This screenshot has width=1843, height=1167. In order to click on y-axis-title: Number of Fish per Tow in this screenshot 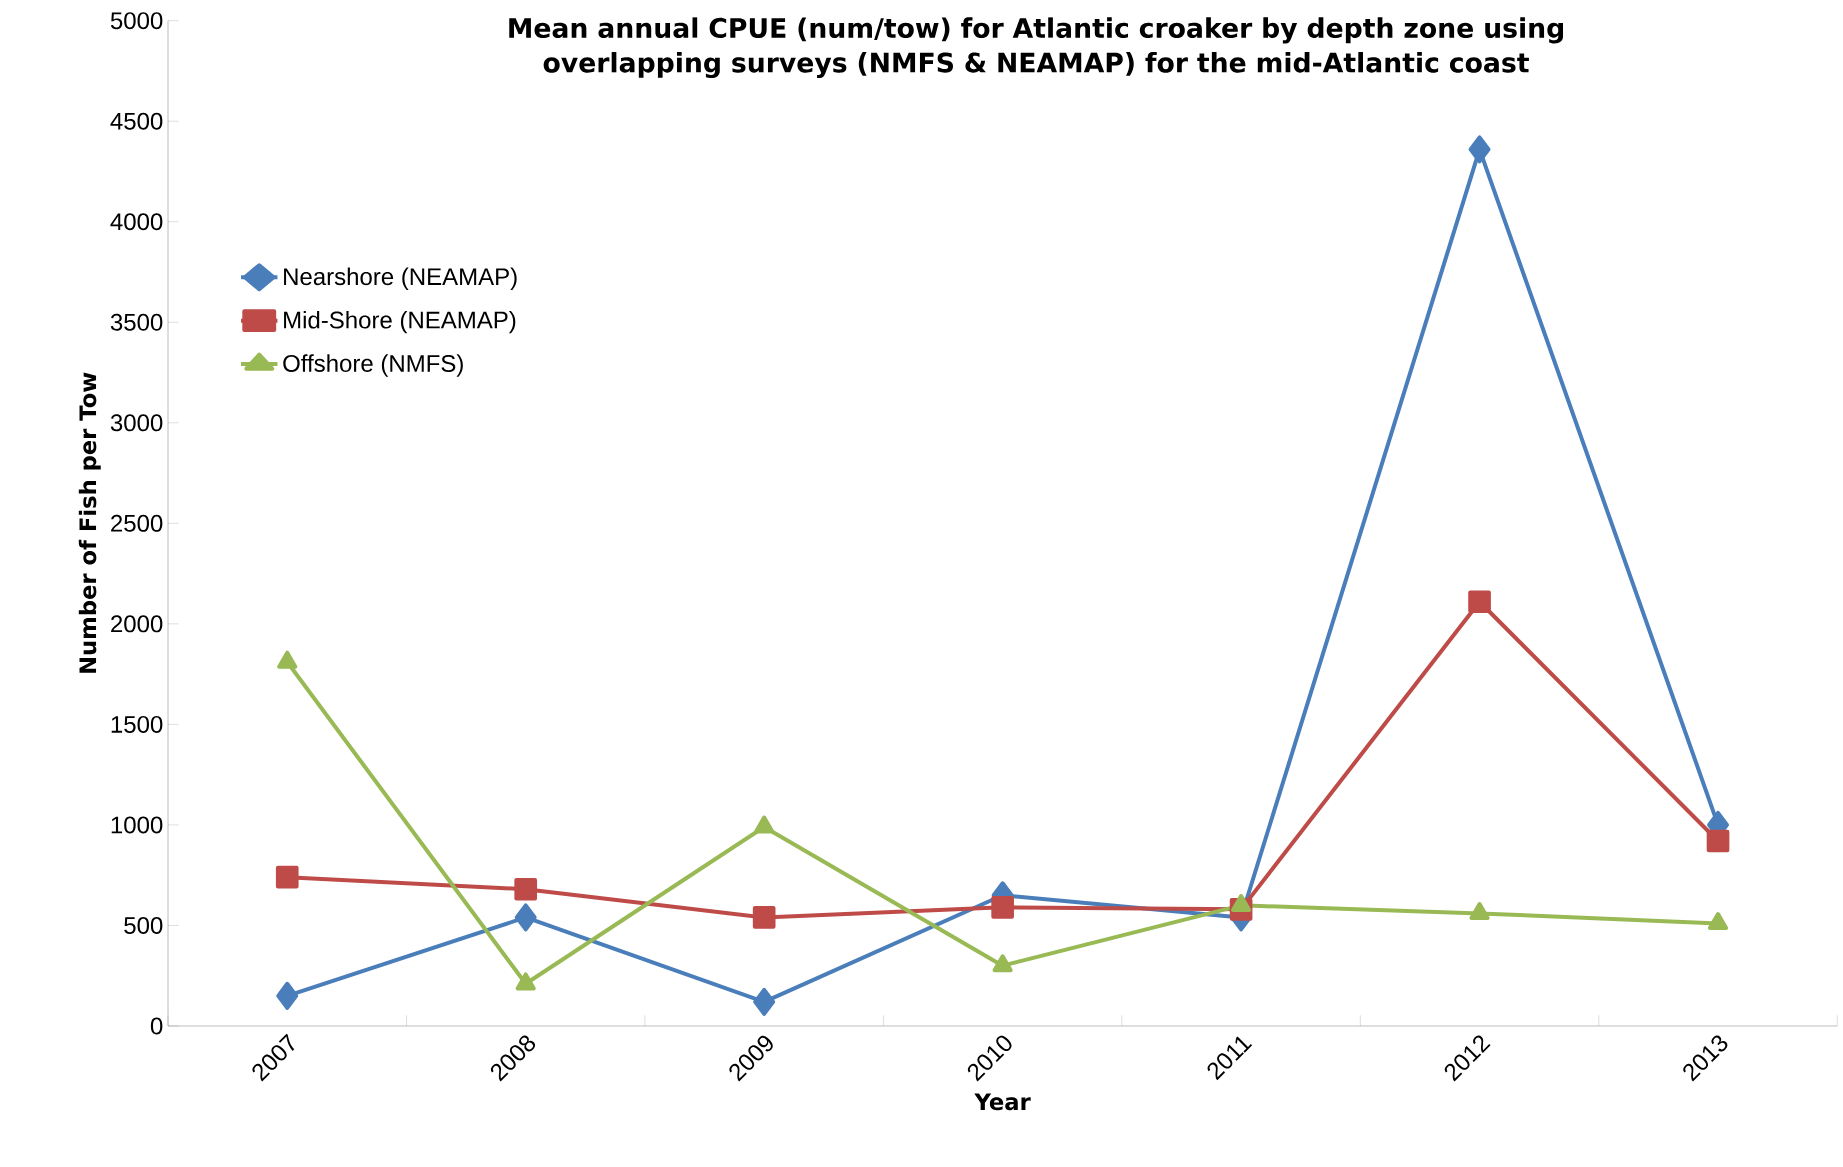, I will do `click(89, 522)`.